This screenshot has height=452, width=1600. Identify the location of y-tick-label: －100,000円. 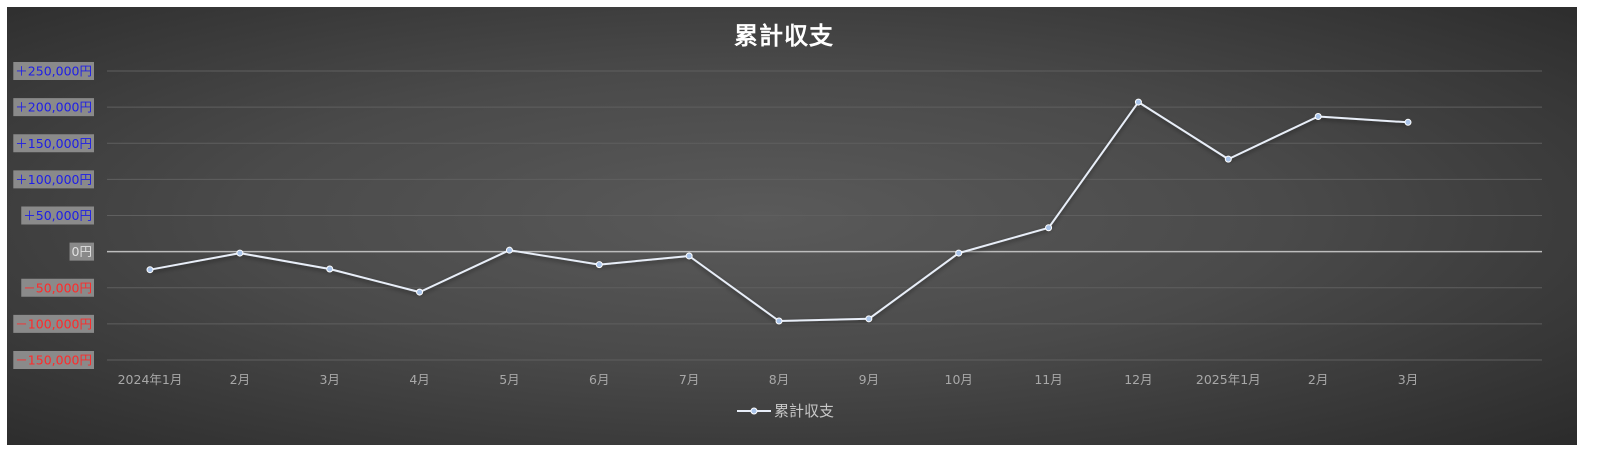
(53, 323).